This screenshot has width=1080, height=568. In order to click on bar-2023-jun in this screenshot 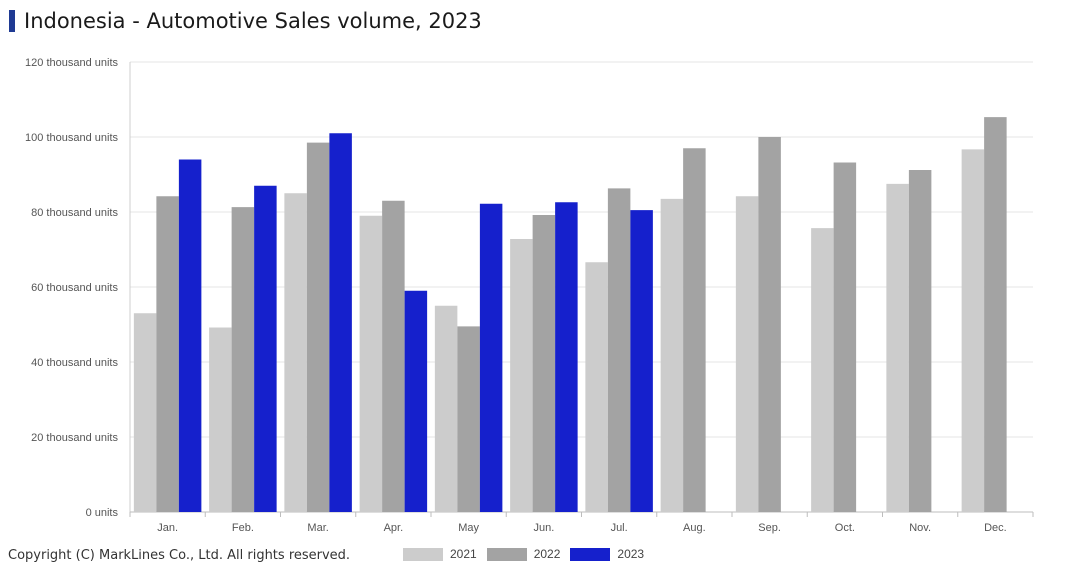, I will do `click(566, 357)`.